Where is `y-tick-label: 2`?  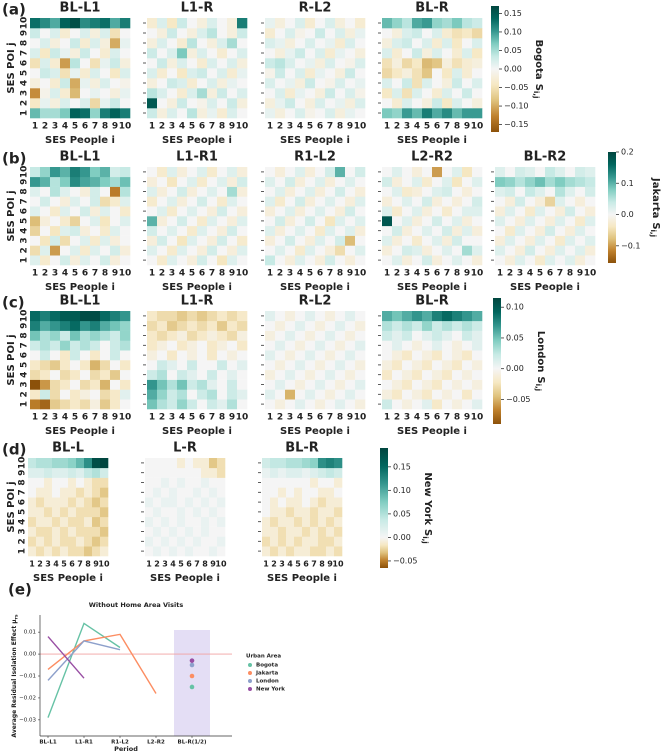
y-tick-label: 2 is located at coordinates (25, 394).